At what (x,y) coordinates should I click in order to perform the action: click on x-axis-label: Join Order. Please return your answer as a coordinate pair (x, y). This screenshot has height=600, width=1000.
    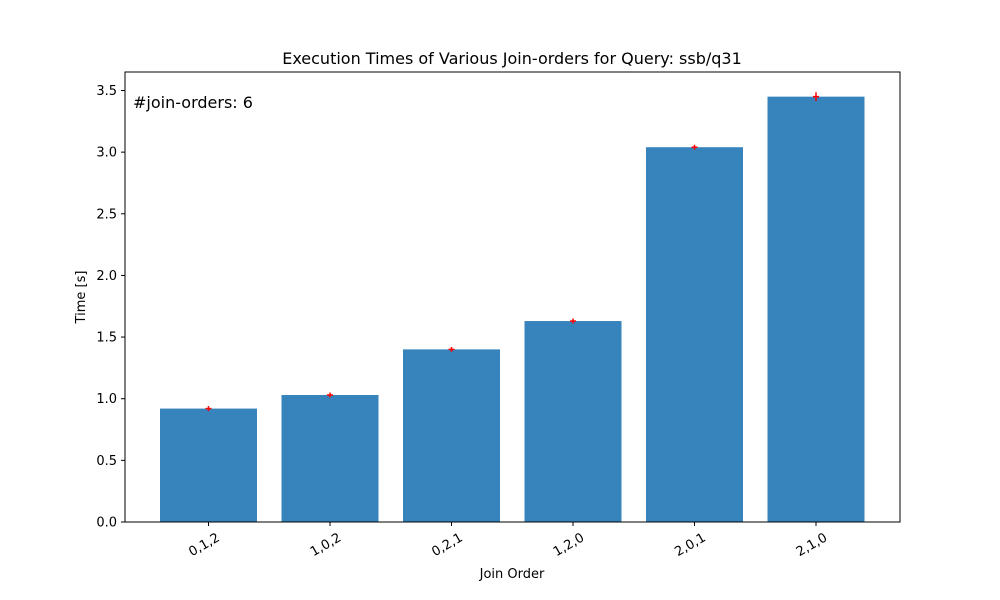
    Looking at the image, I should click on (512, 574).